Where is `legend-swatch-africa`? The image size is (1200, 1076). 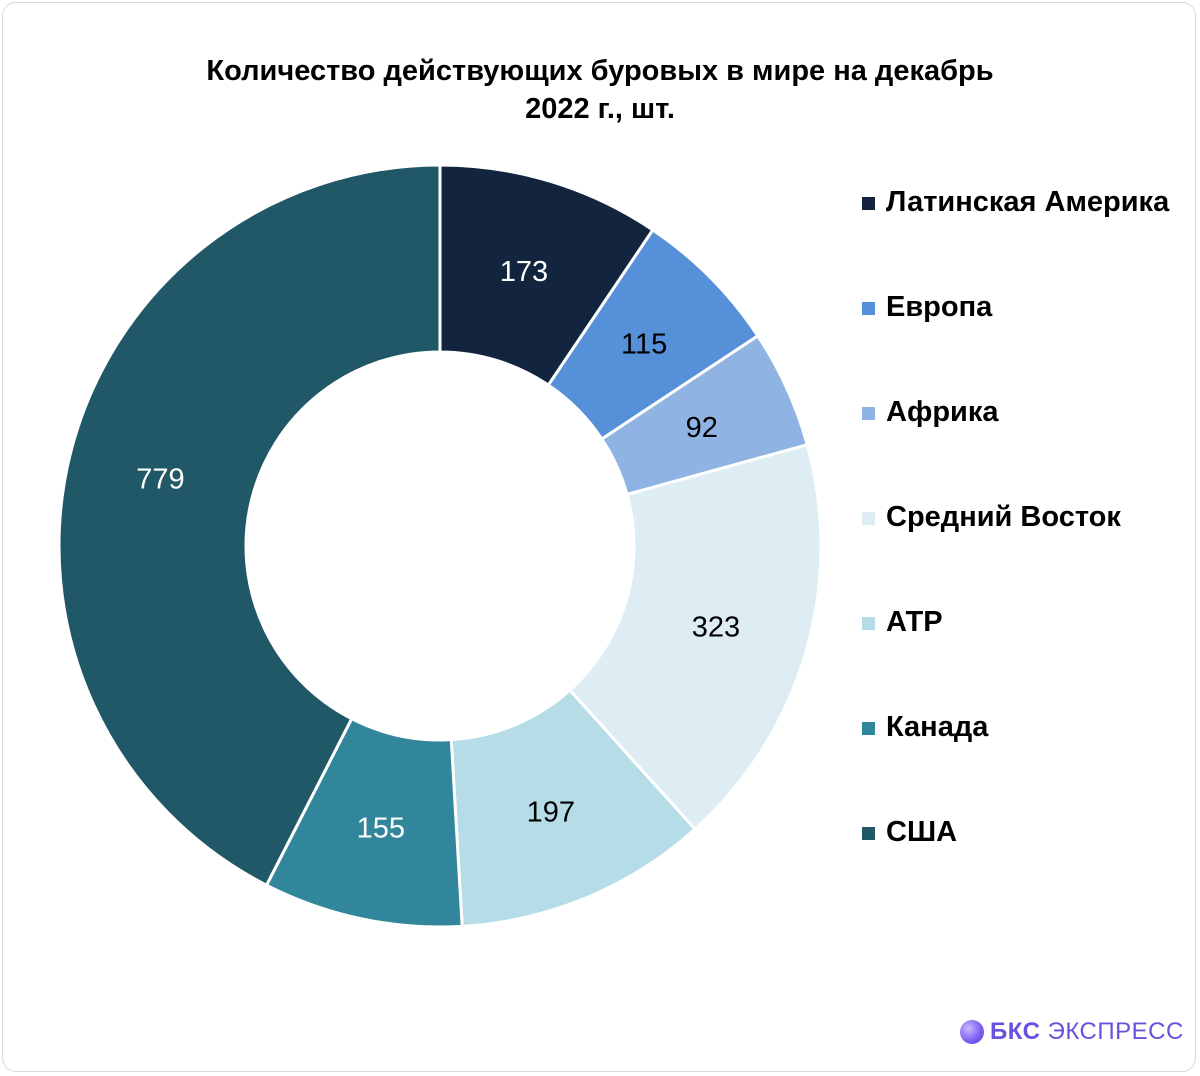 legend-swatch-africa is located at coordinates (868, 413).